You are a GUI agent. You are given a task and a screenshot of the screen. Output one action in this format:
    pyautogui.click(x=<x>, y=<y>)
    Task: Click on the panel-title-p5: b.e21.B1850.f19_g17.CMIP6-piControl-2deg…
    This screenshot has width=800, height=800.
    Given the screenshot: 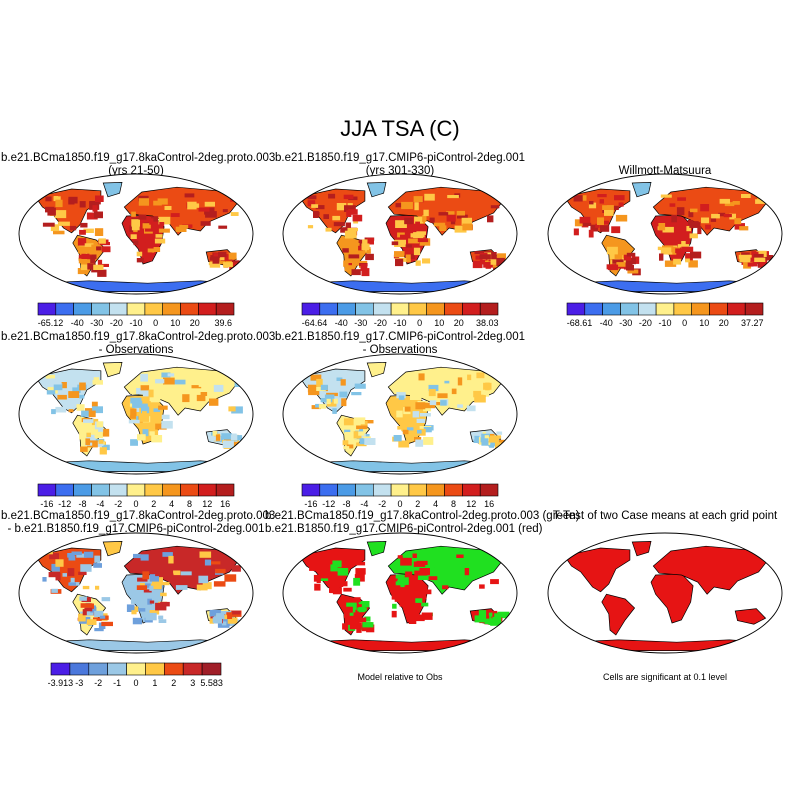 What is the action you would take?
    pyautogui.click(x=400, y=344)
    